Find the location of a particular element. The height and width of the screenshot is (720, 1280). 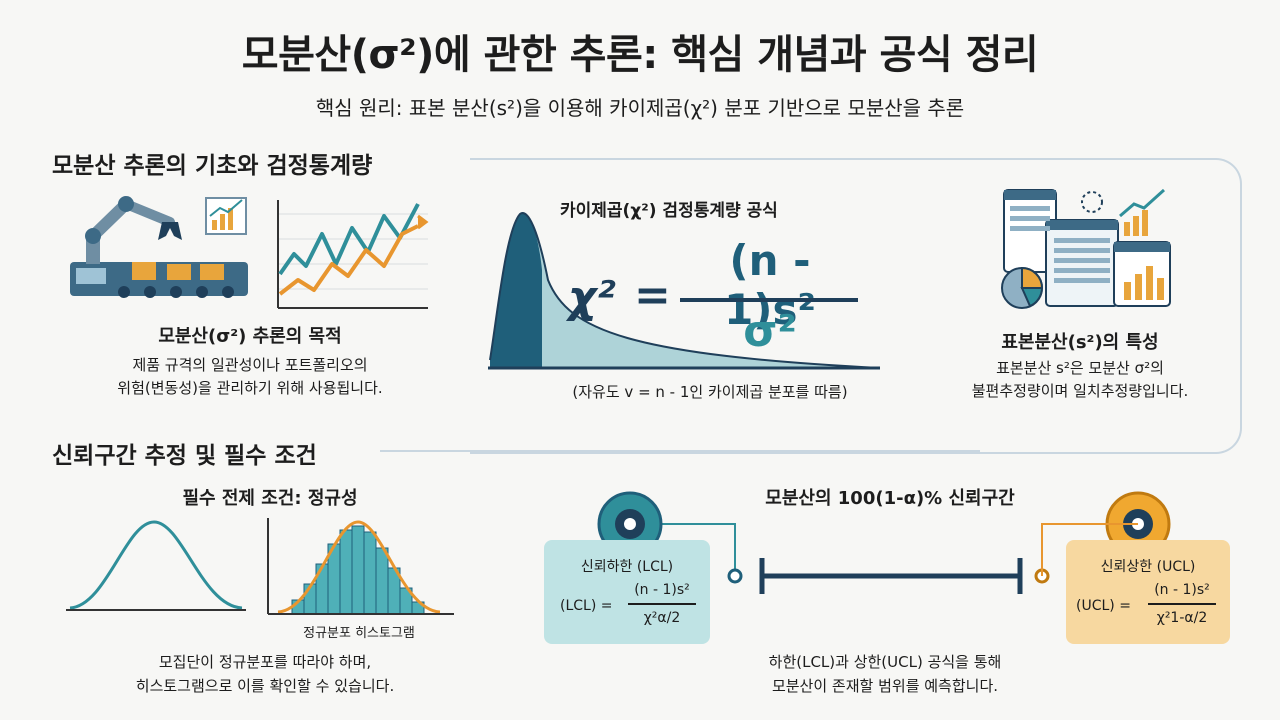

section2-divider is located at coordinates (680, 451).